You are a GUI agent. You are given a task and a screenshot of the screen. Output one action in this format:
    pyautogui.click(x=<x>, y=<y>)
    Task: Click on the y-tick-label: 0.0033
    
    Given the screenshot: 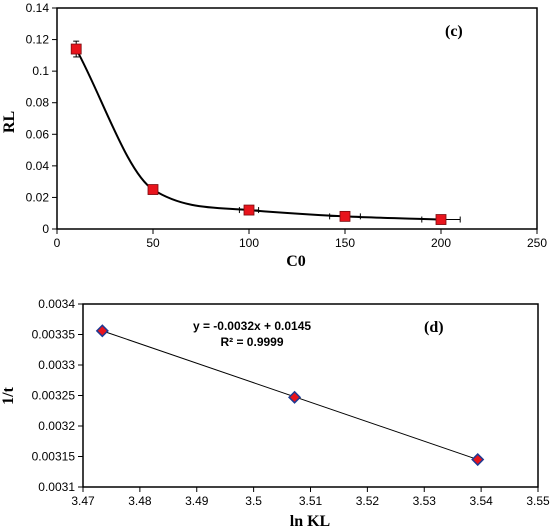 What is the action you would take?
    pyautogui.click(x=56, y=365)
    